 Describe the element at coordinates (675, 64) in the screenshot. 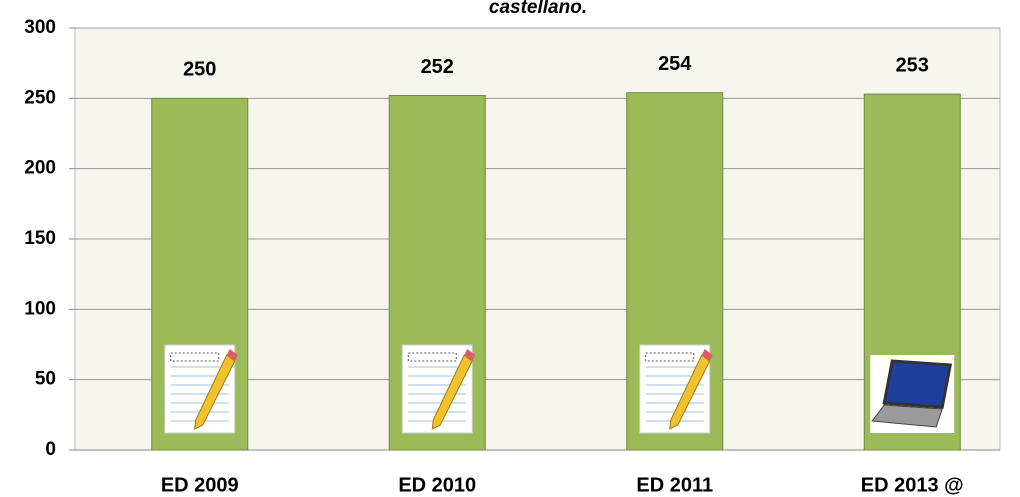

I see `data-label: 254` at that location.